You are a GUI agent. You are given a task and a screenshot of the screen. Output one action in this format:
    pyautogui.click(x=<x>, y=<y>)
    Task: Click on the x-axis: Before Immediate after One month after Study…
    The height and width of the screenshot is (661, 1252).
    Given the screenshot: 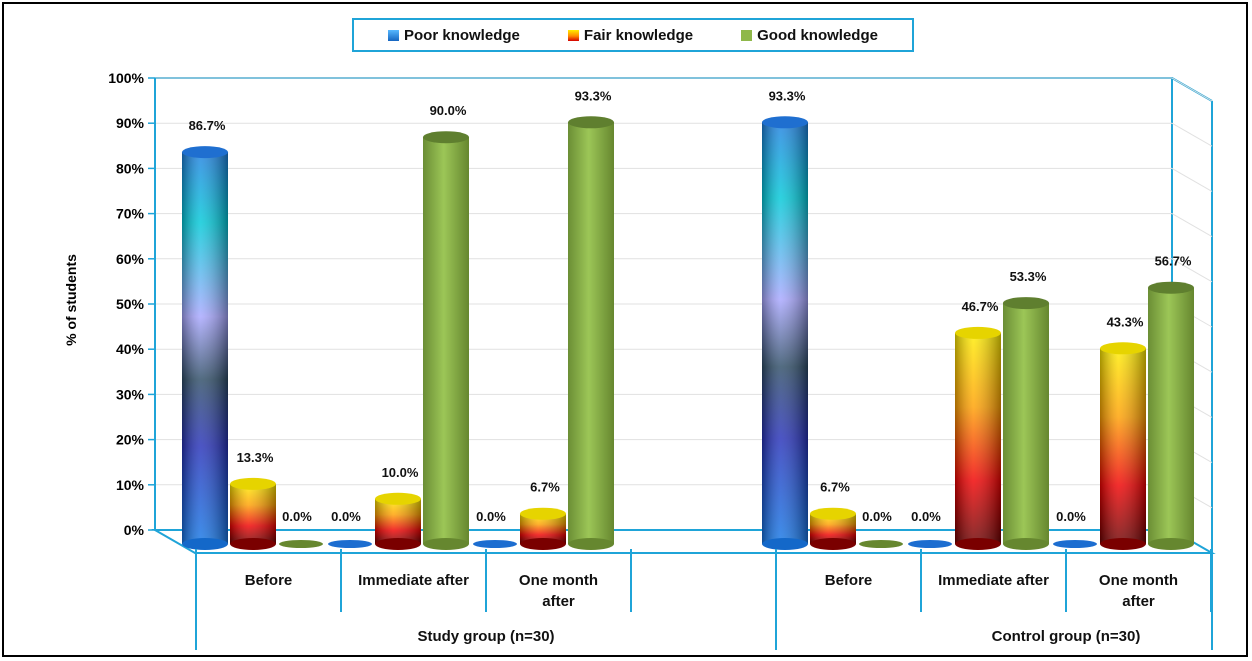 What is the action you would take?
    pyautogui.click(x=704, y=599)
    